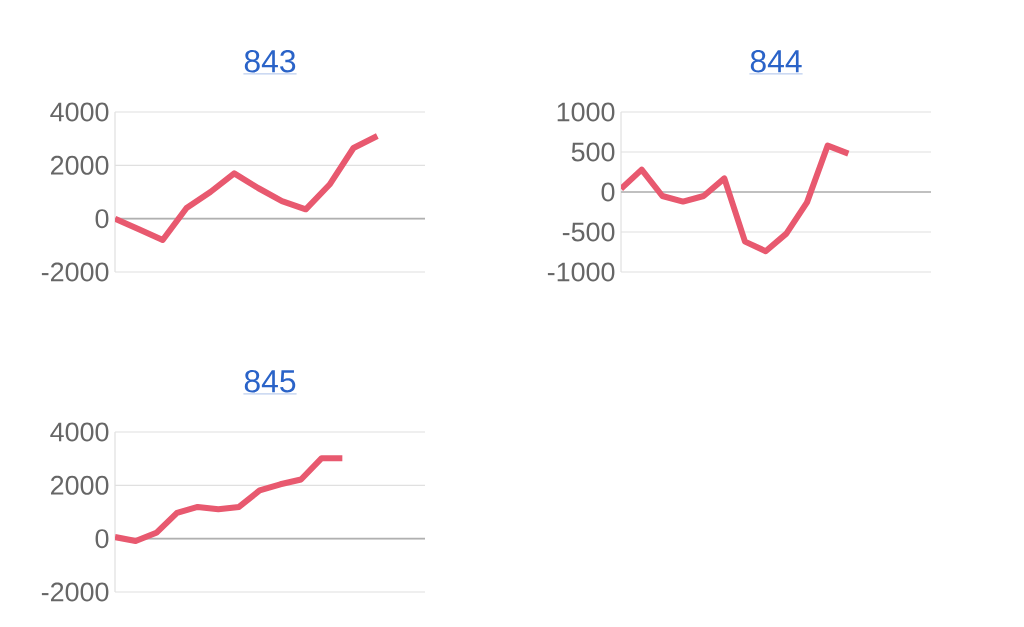  I want to click on chart-title: 844, so click(776, 61).